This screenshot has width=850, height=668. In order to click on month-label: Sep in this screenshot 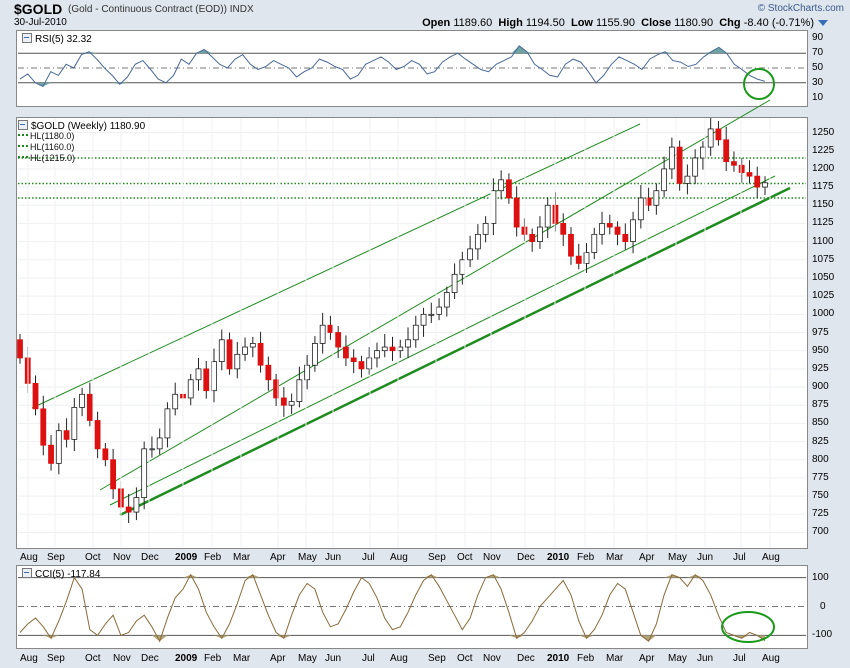, I will do `click(437, 557)`.